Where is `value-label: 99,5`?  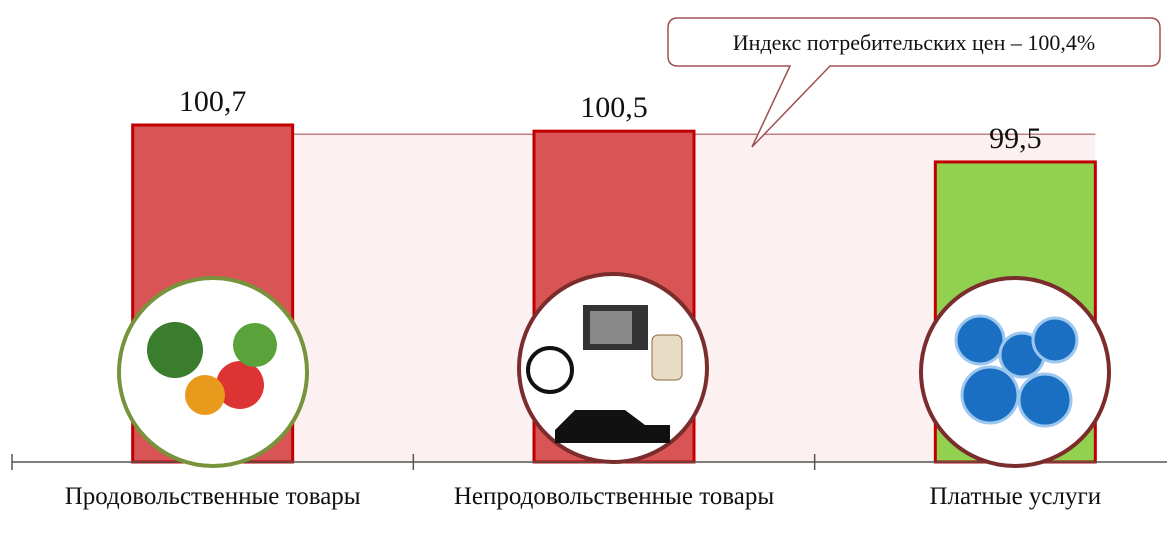 value-label: 99,5 is located at coordinates (1015, 138).